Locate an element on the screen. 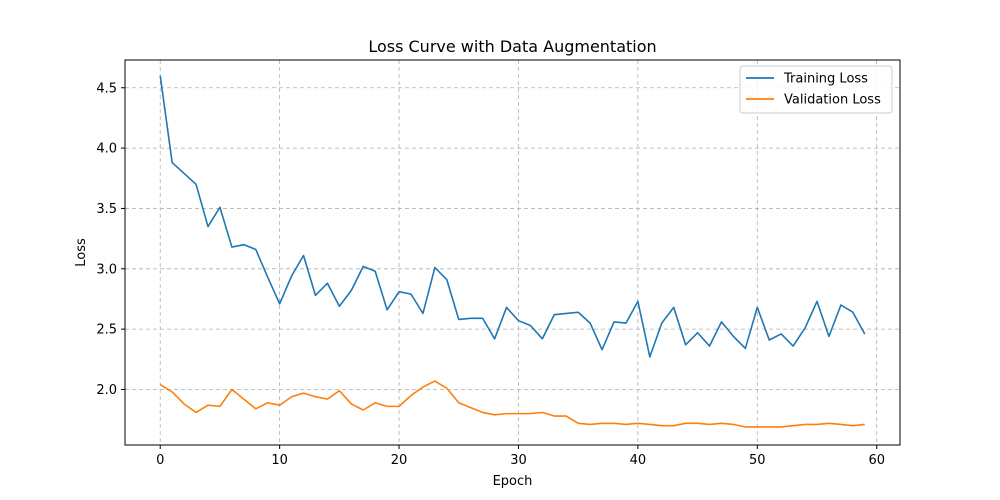  y-tick-label: 3.0 is located at coordinates (106, 269).